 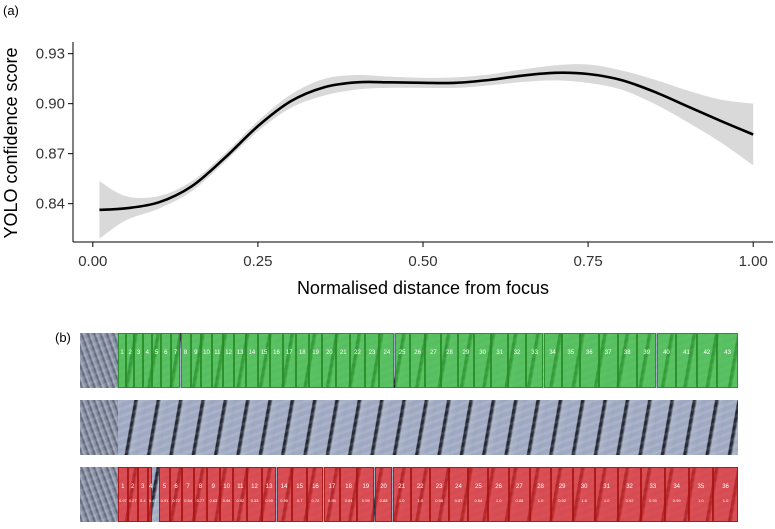 I want to click on detection-confidence: 0.63, so click(x=213, y=500).